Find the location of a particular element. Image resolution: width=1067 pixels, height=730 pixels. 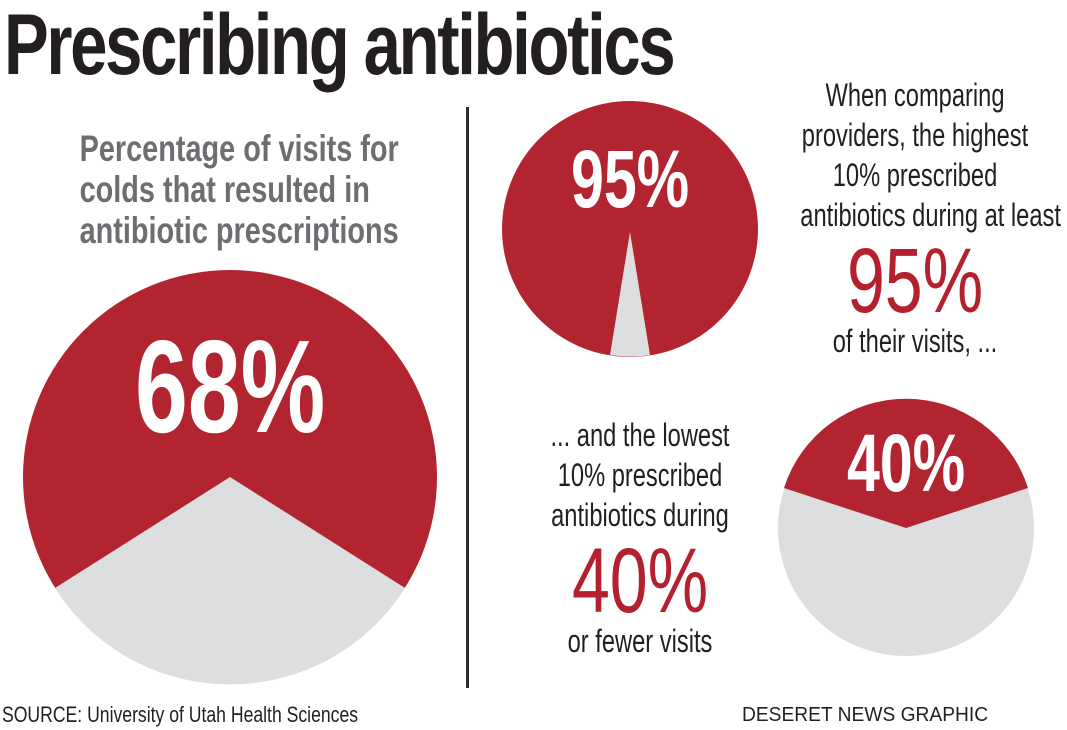

caption-line: colds that resulted in is located at coordinates (224, 189).